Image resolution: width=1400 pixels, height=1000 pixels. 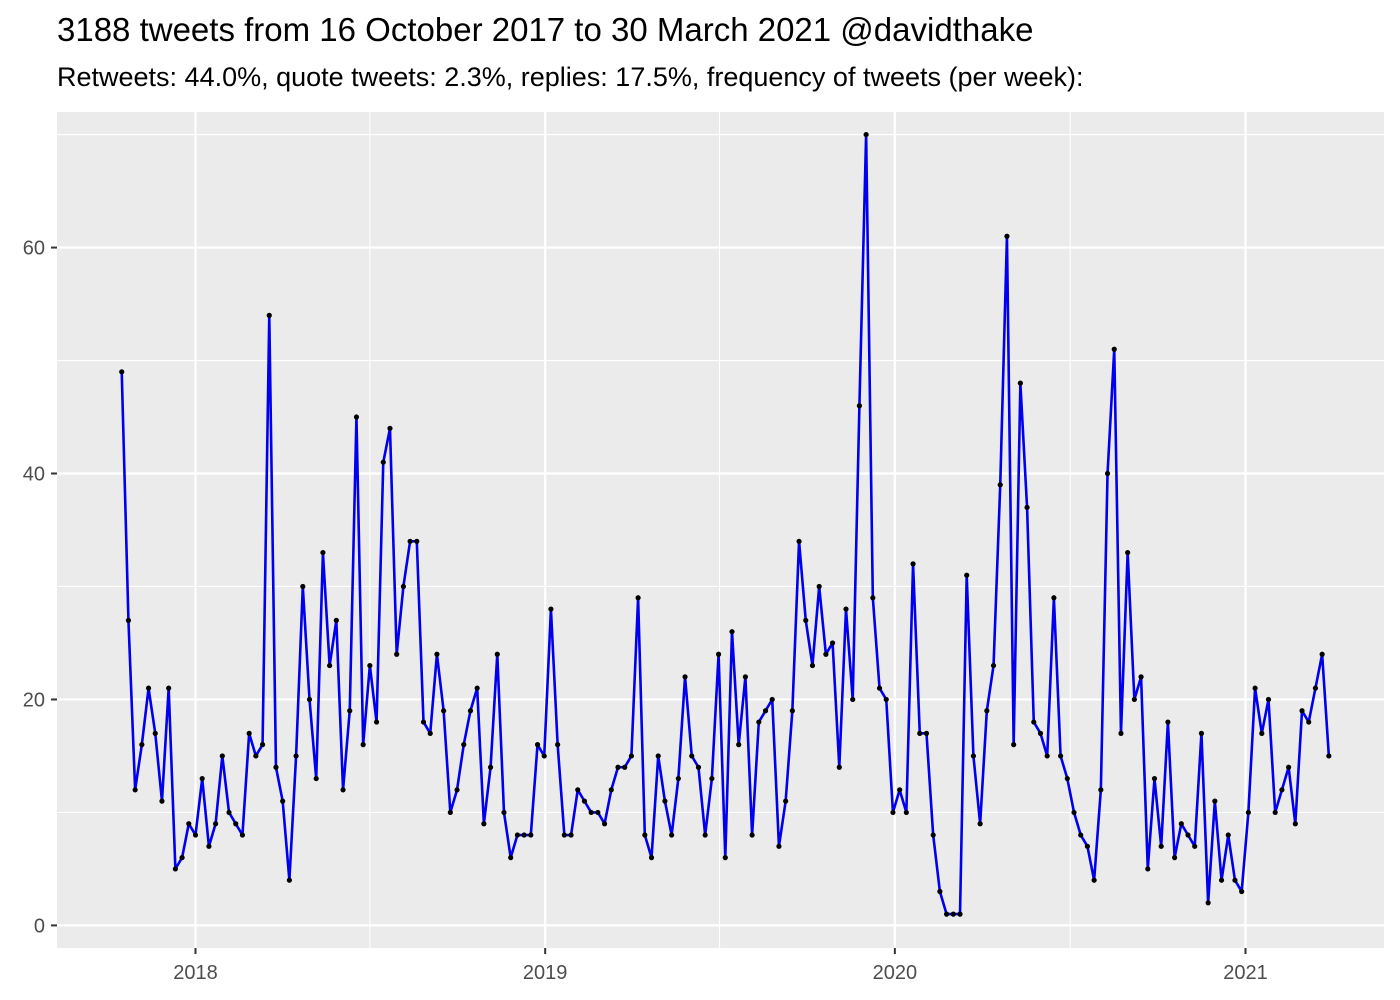 I want to click on y-tick-label: 40, so click(x=34, y=475).